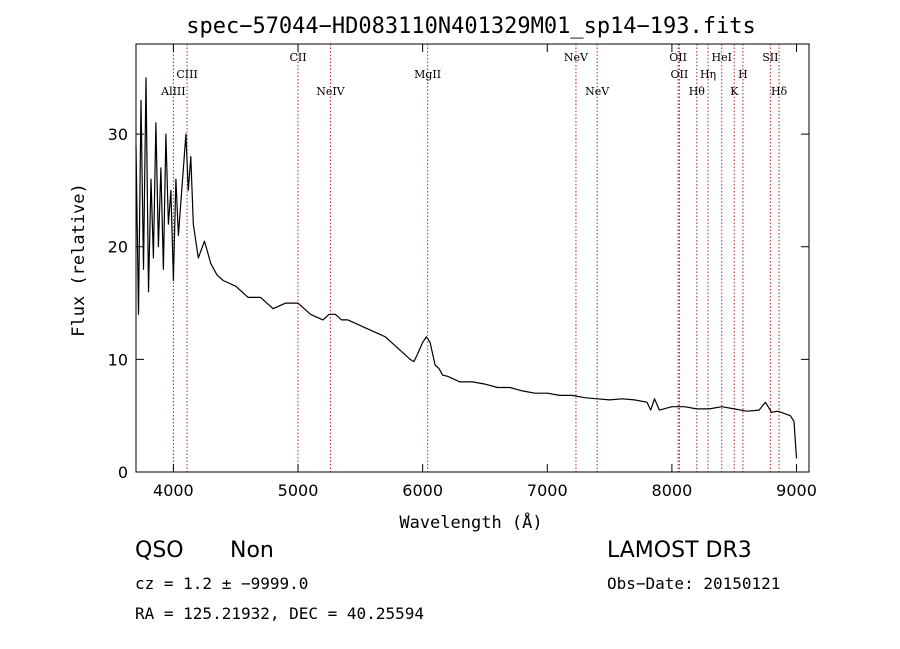 The image size is (900, 649). Describe the element at coordinates (159, 550) in the screenshot. I see `object-class: QSO` at that location.